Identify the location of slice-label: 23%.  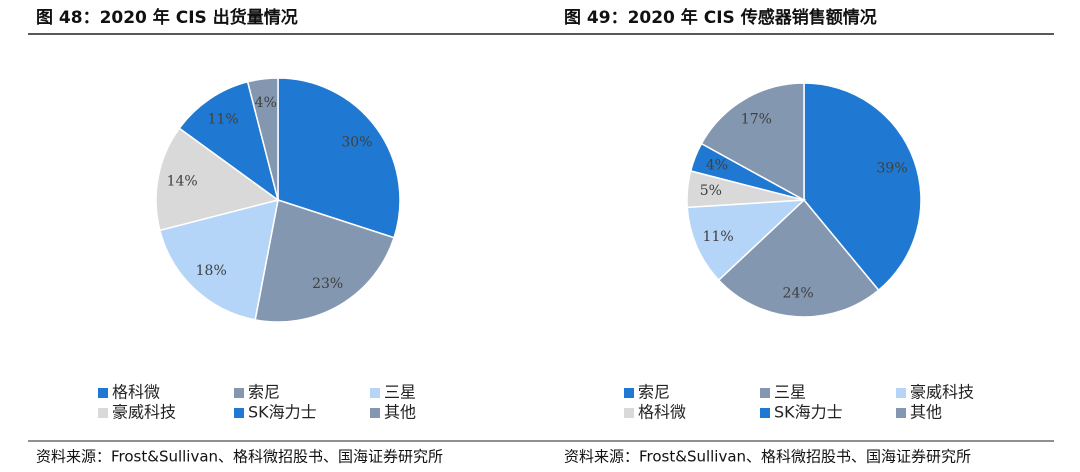
(327, 284).